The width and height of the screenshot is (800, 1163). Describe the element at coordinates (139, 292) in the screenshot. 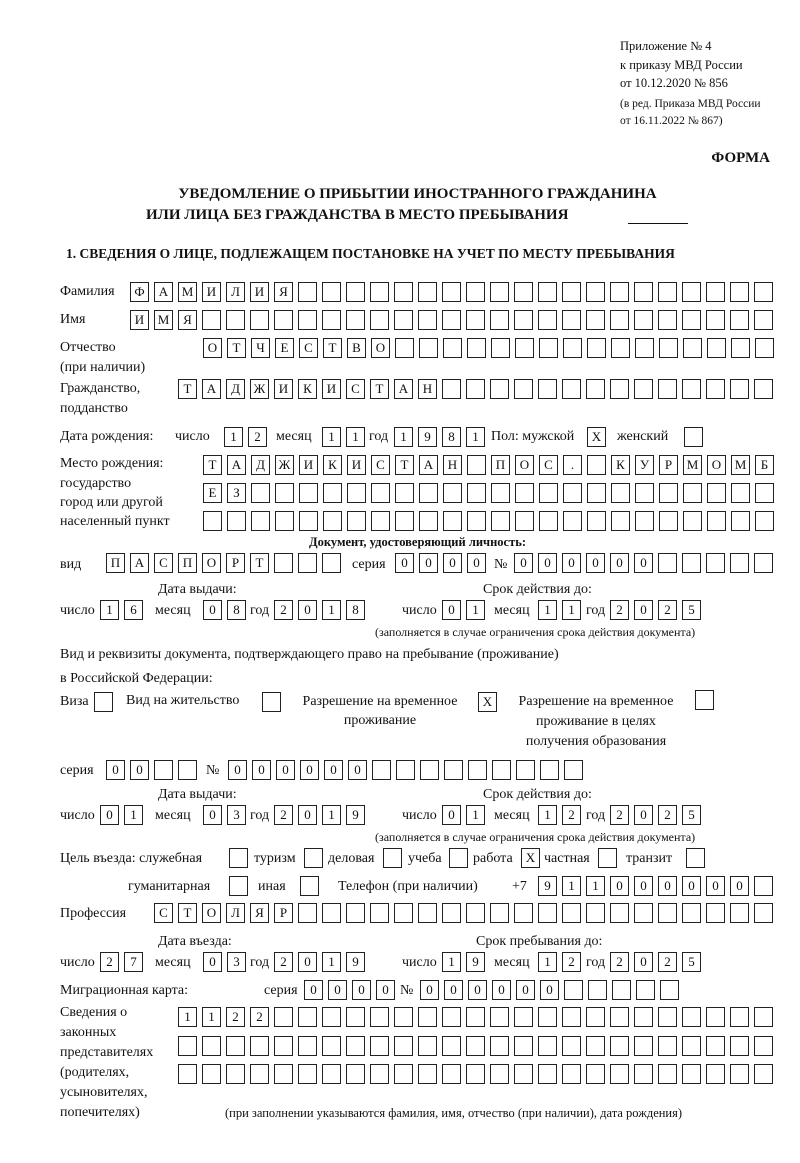

I see `letter-box: Ф` at that location.